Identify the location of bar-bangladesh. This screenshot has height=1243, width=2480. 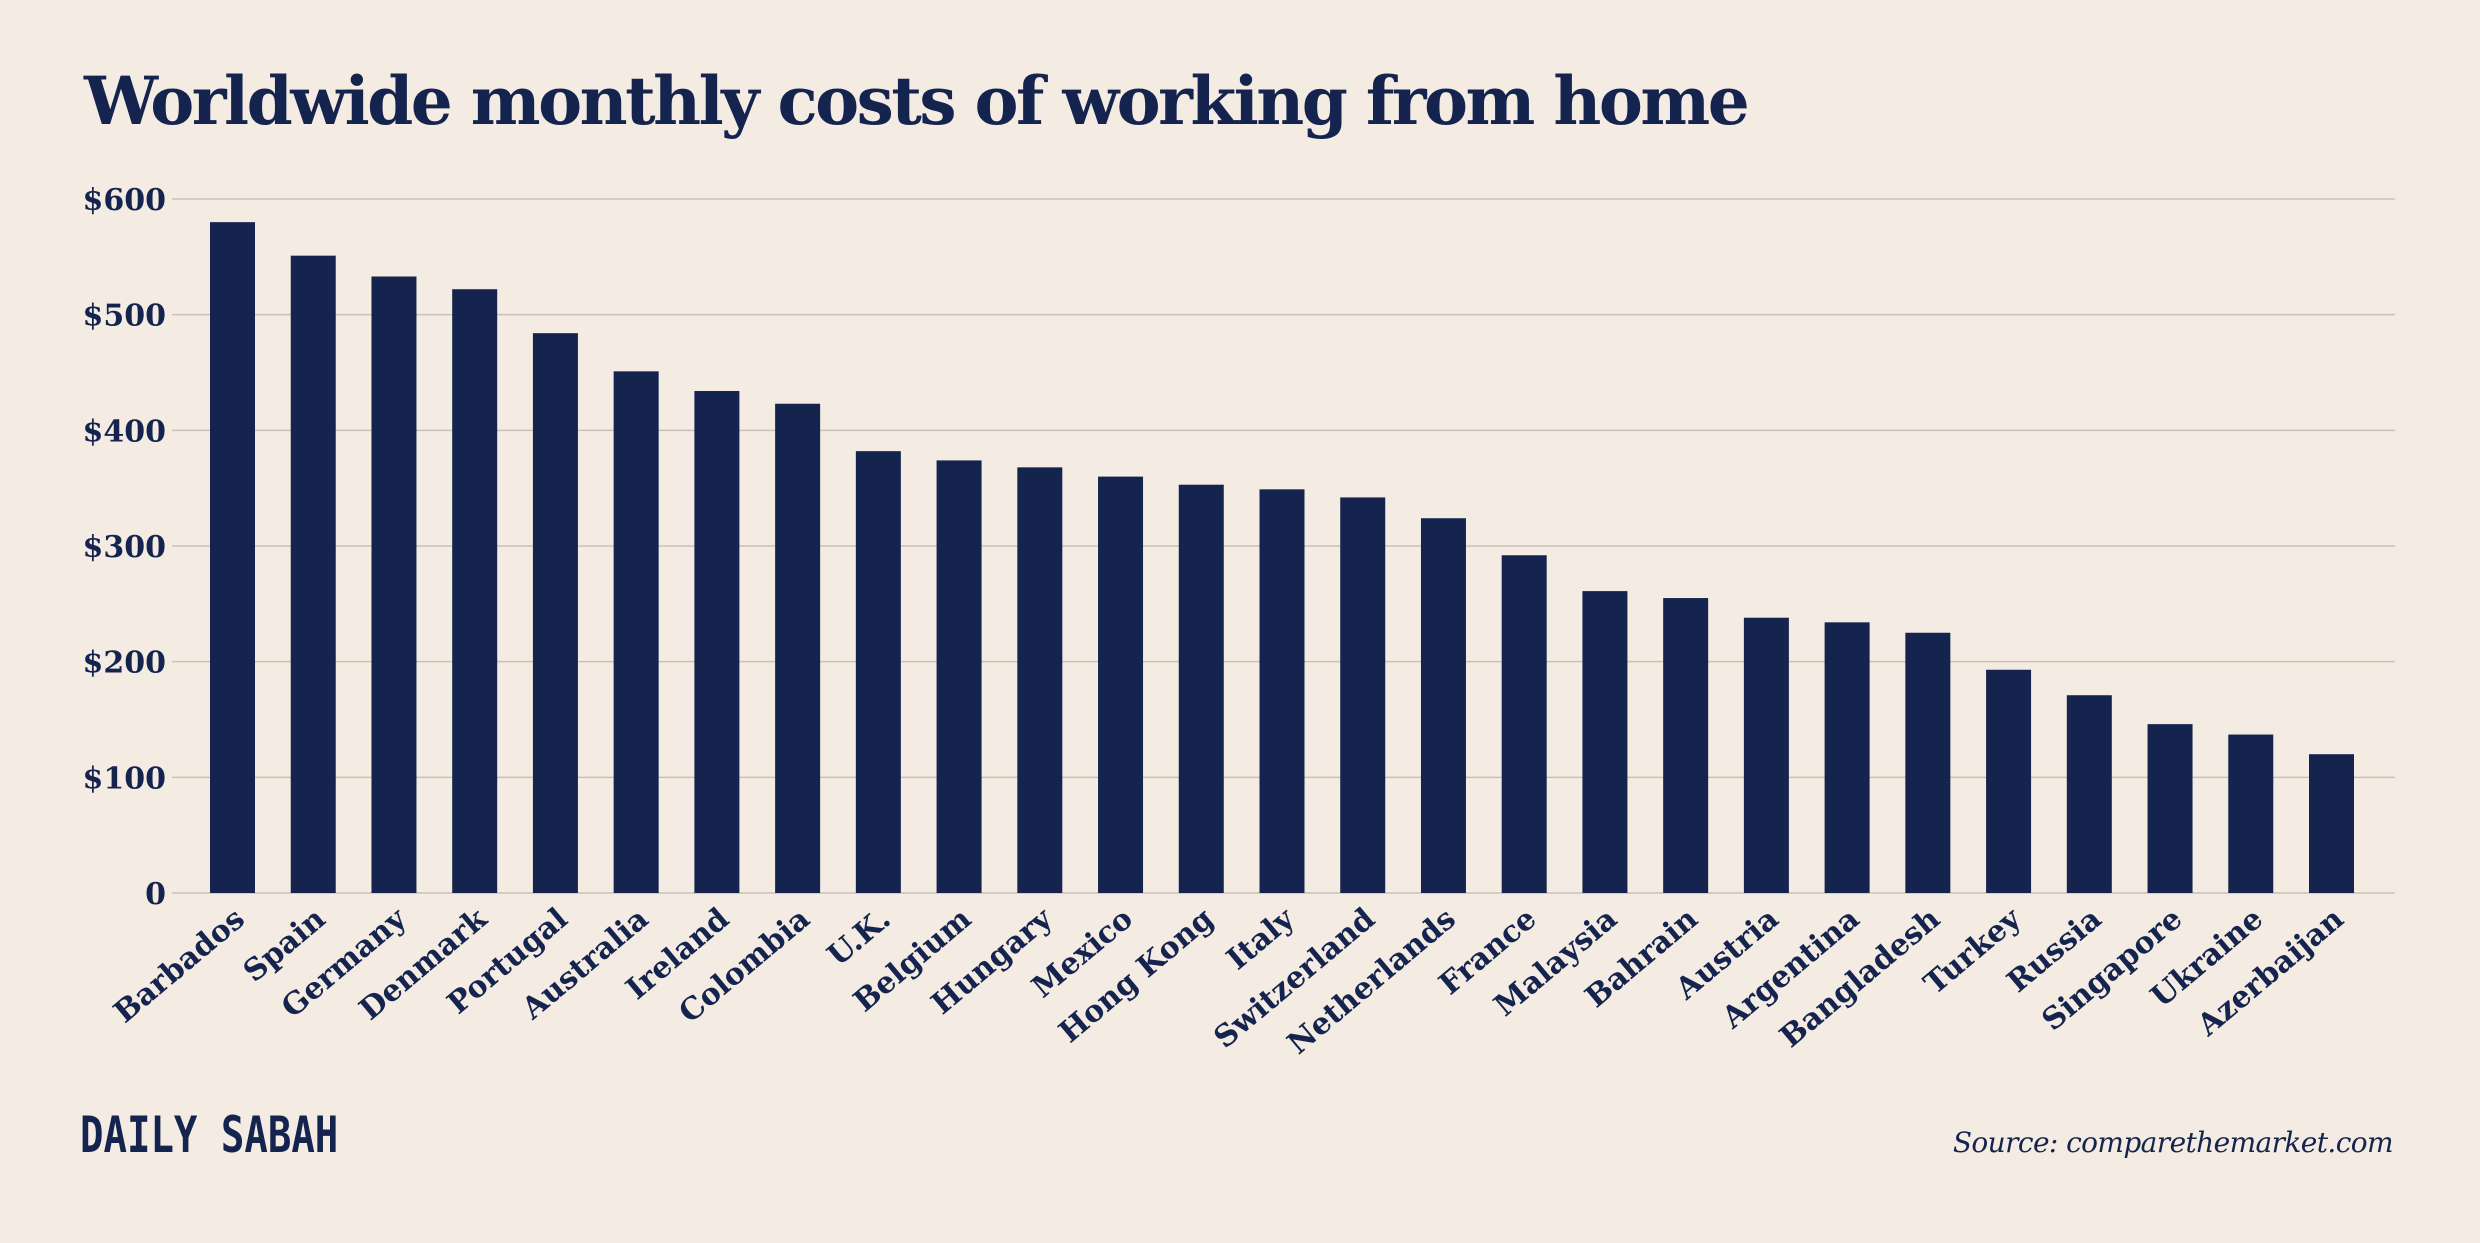
(1928, 762).